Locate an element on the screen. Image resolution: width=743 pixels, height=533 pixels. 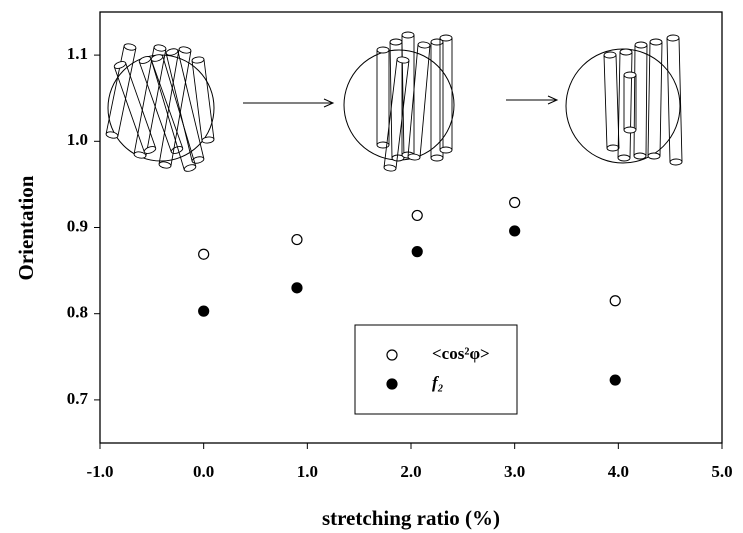
x-tick-label: 0.0 is located at coordinates (203, 471).